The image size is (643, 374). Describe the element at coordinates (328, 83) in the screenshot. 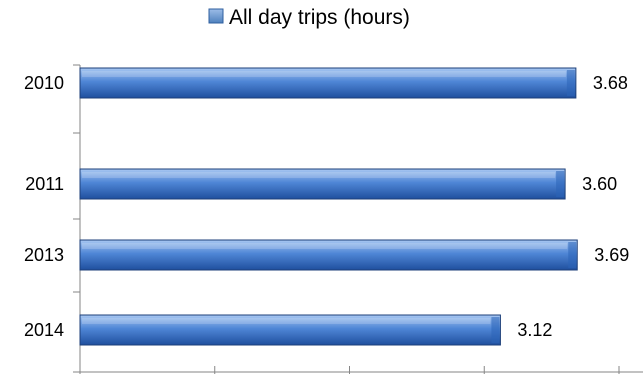

I see `bar-2010` at that location.